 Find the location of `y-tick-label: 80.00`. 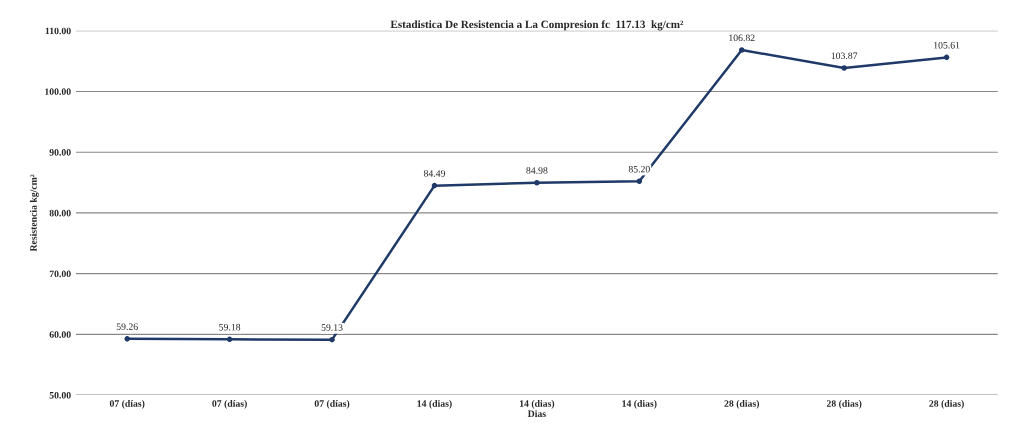

y-tick-label: 80.00 is located at coordinates (60, 213).